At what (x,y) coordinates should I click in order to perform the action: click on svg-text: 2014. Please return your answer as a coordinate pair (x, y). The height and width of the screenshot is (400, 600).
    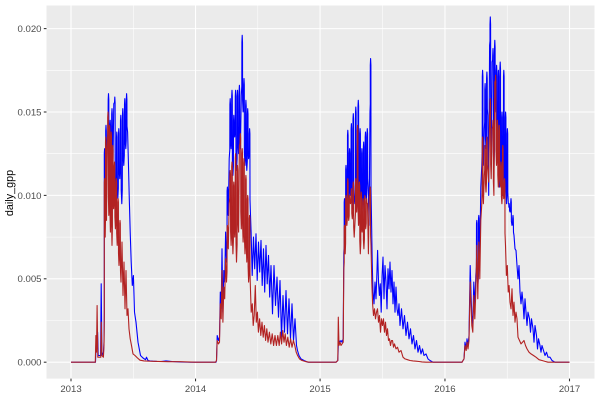
    Looking at the image, I should click on (196, 389).